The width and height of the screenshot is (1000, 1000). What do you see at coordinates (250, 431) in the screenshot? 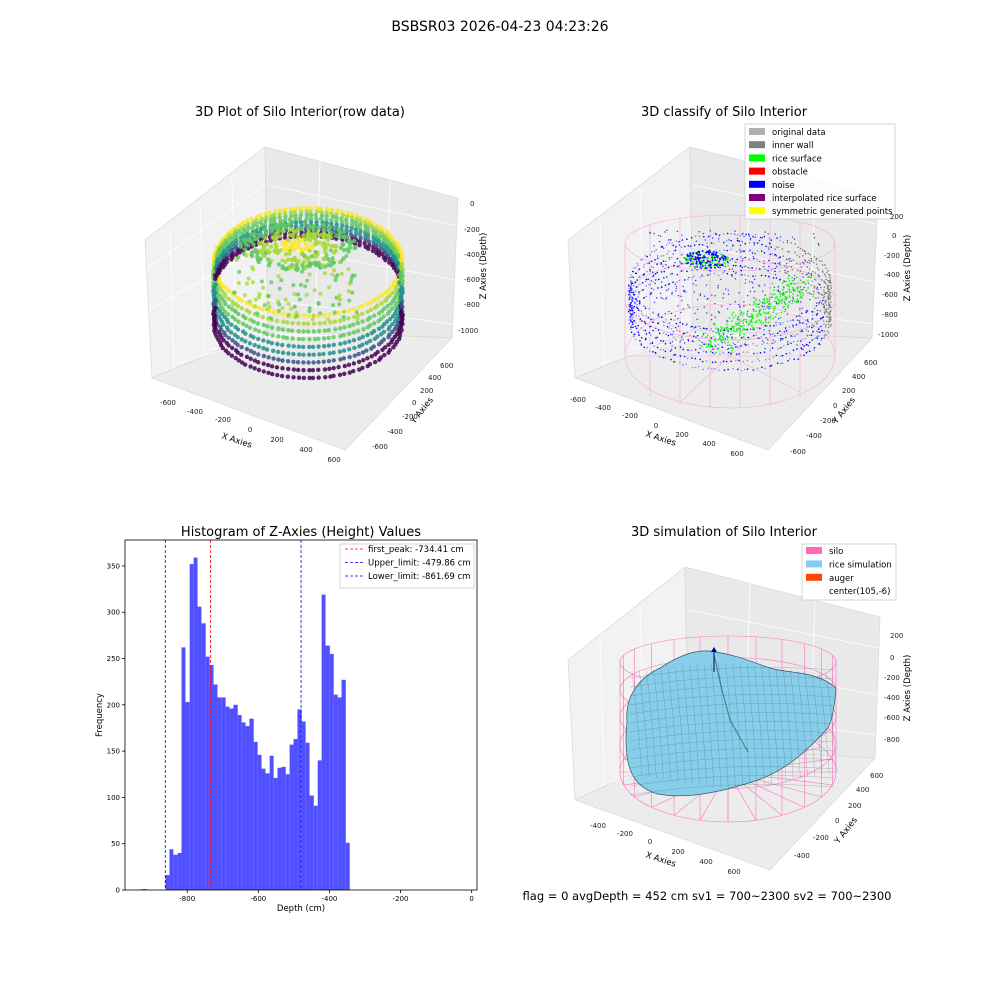
I see `panel1-x-ticks: -600 -400 -200 0 200 400 600` at bounding box center [250, 431].